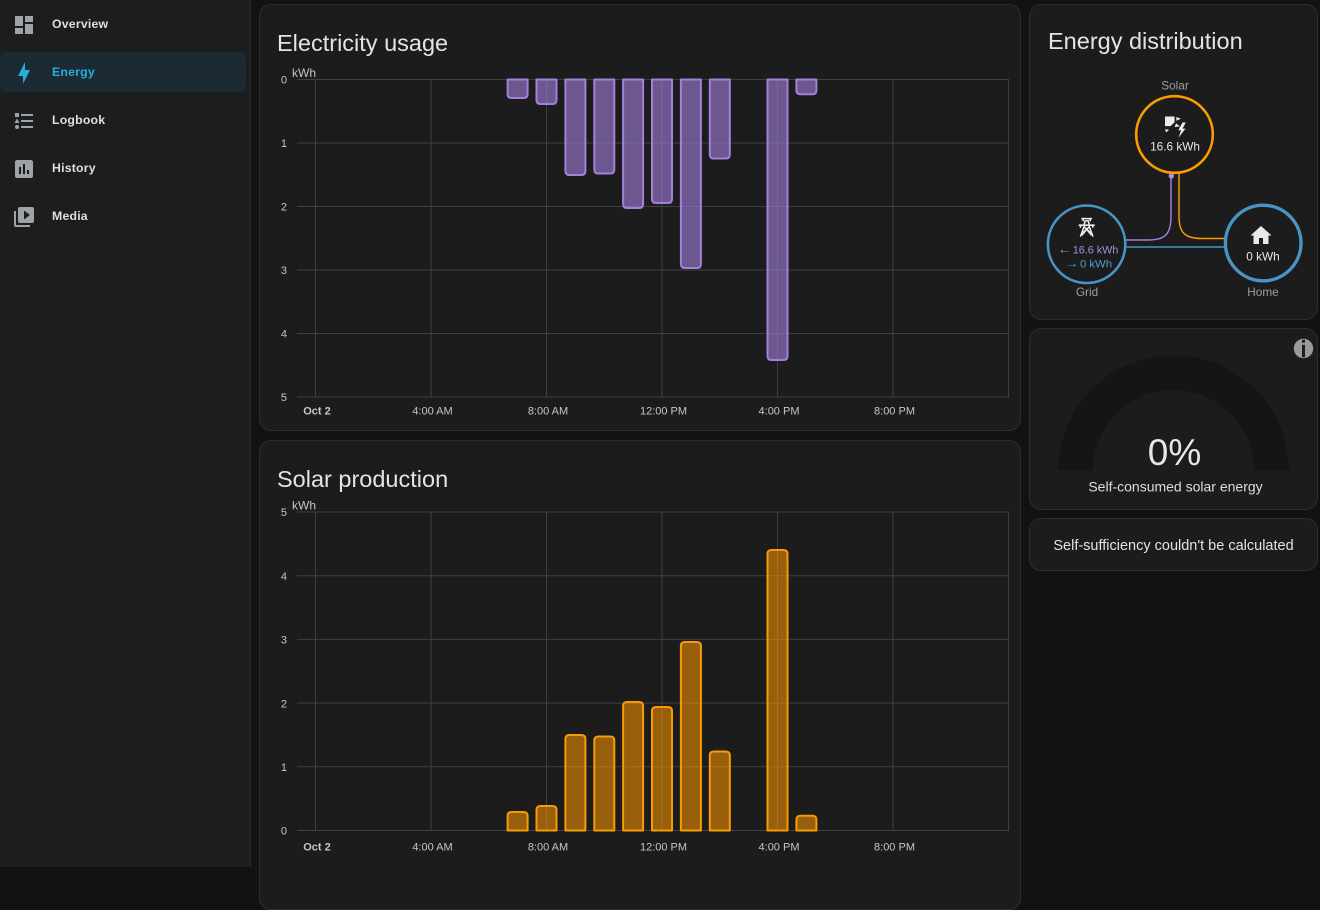 The image size is (1320, 910). Describe the element at coordinates (362, 479) in the screenshot. I see `svg-text: Solar production` at that location.